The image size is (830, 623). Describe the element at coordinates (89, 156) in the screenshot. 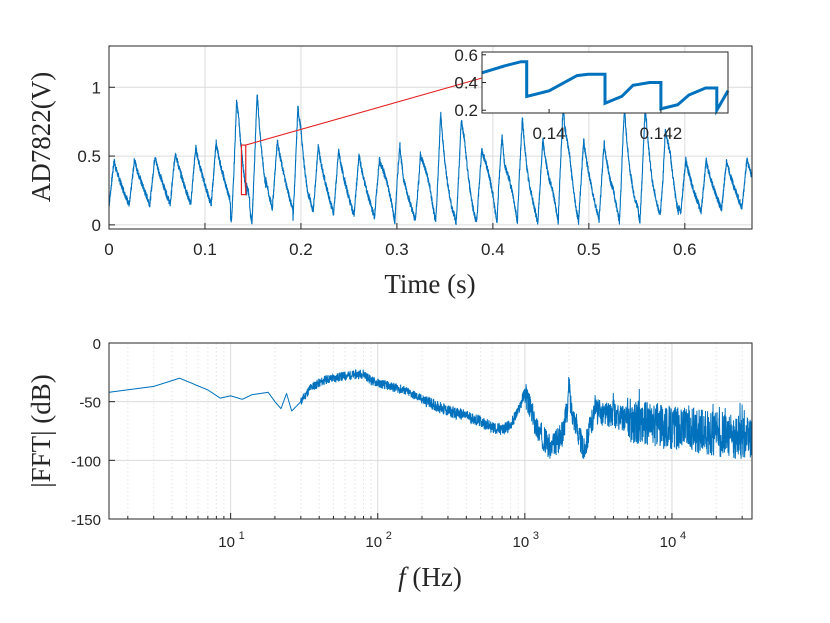

I see `top-y-tick-label: 0.5` at that location.